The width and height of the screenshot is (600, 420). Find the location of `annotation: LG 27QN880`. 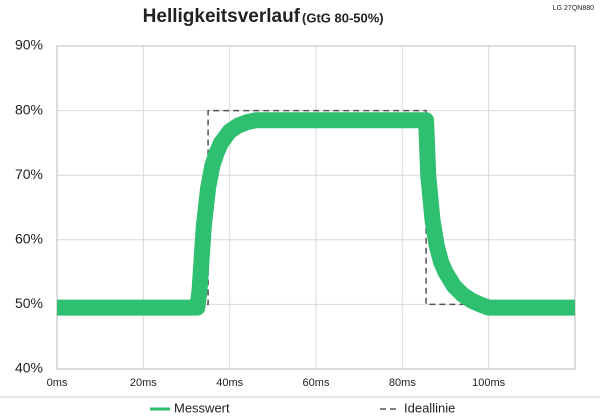

annotation: LG 27QN880 is located at coordinates (573, 8).